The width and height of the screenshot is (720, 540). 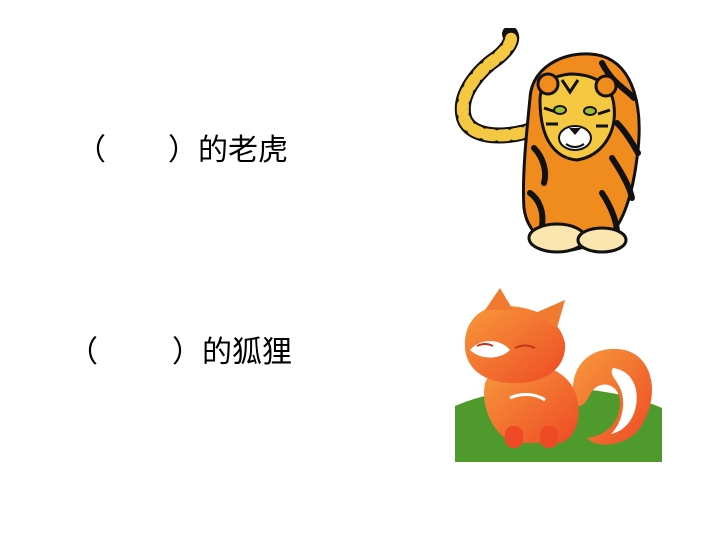 What do you see at coordinates (247, 352) in the screenshot?
I see `fox-phrase: 的狐狸` at bounding box center [247, 352].